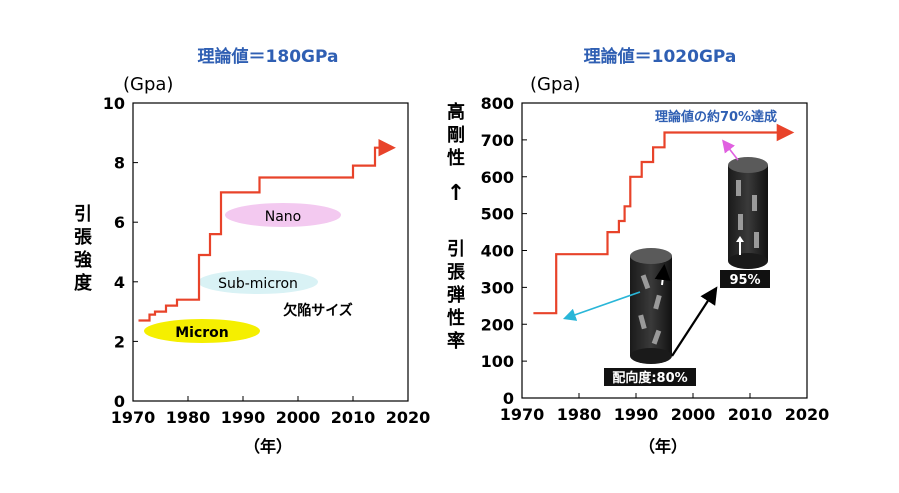  I want to click on up-arrow-glyph: ↑, so click(456, 193).